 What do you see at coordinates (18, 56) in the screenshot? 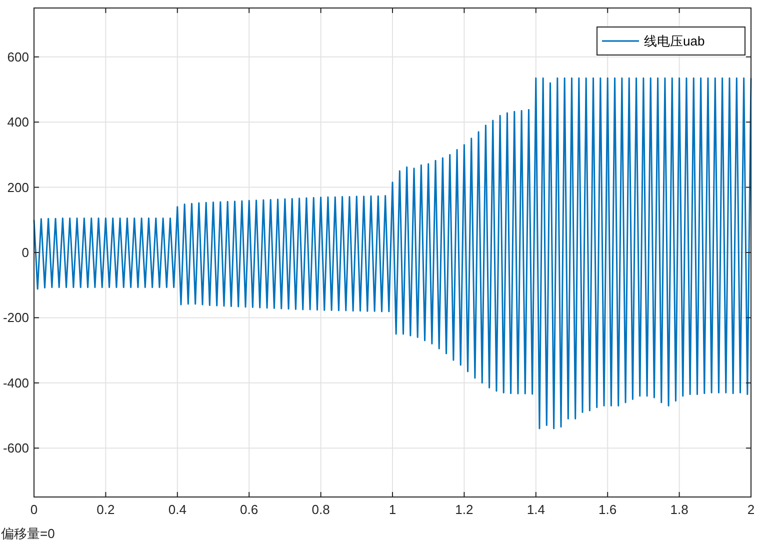
I see `y-tick-label: 600` at bounding box center [18, 56].